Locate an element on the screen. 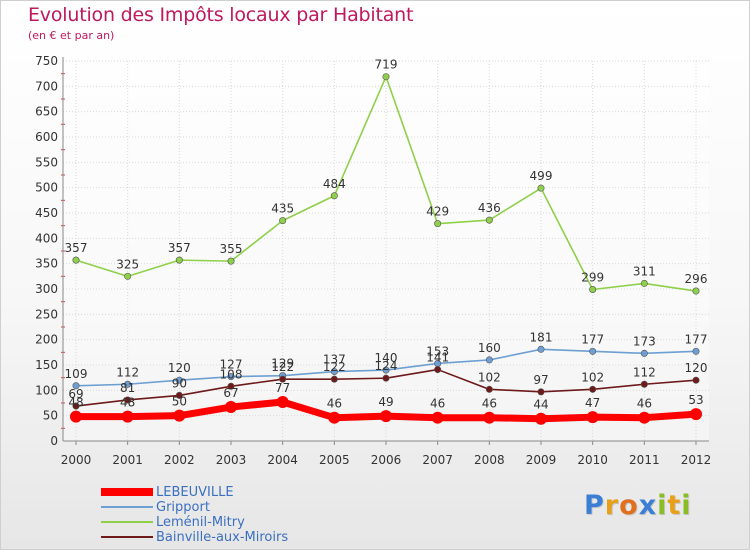 The height and width of the screenshot is (550, 750). data-label: 140 is located at coordinates (386, 358).